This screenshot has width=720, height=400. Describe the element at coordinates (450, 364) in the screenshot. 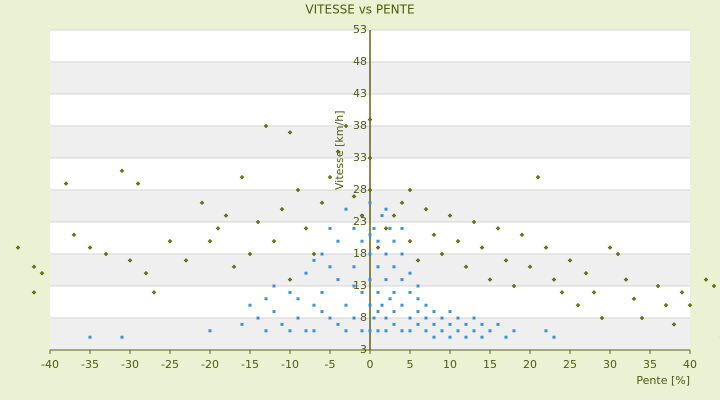

I see `x-tick-label: 10` at that location.